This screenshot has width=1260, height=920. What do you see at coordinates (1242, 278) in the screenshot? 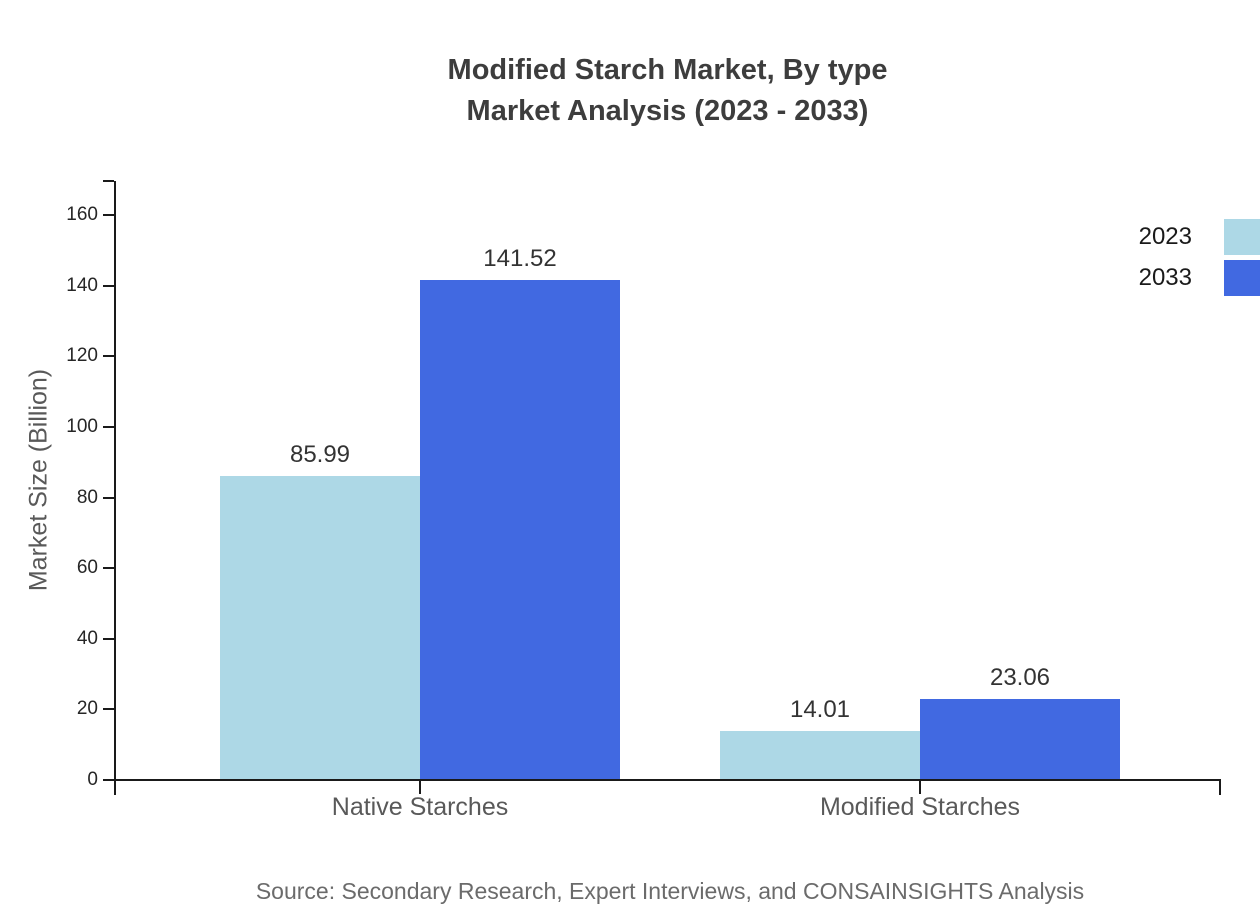
I see `legend-swatch-2033` at bounding box center [1242, 278].